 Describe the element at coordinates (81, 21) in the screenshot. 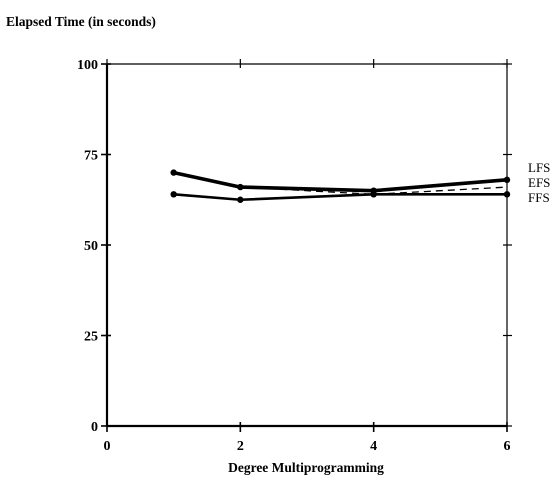

I see `chart-title: Elapsed Time (in seconds)` at that location.